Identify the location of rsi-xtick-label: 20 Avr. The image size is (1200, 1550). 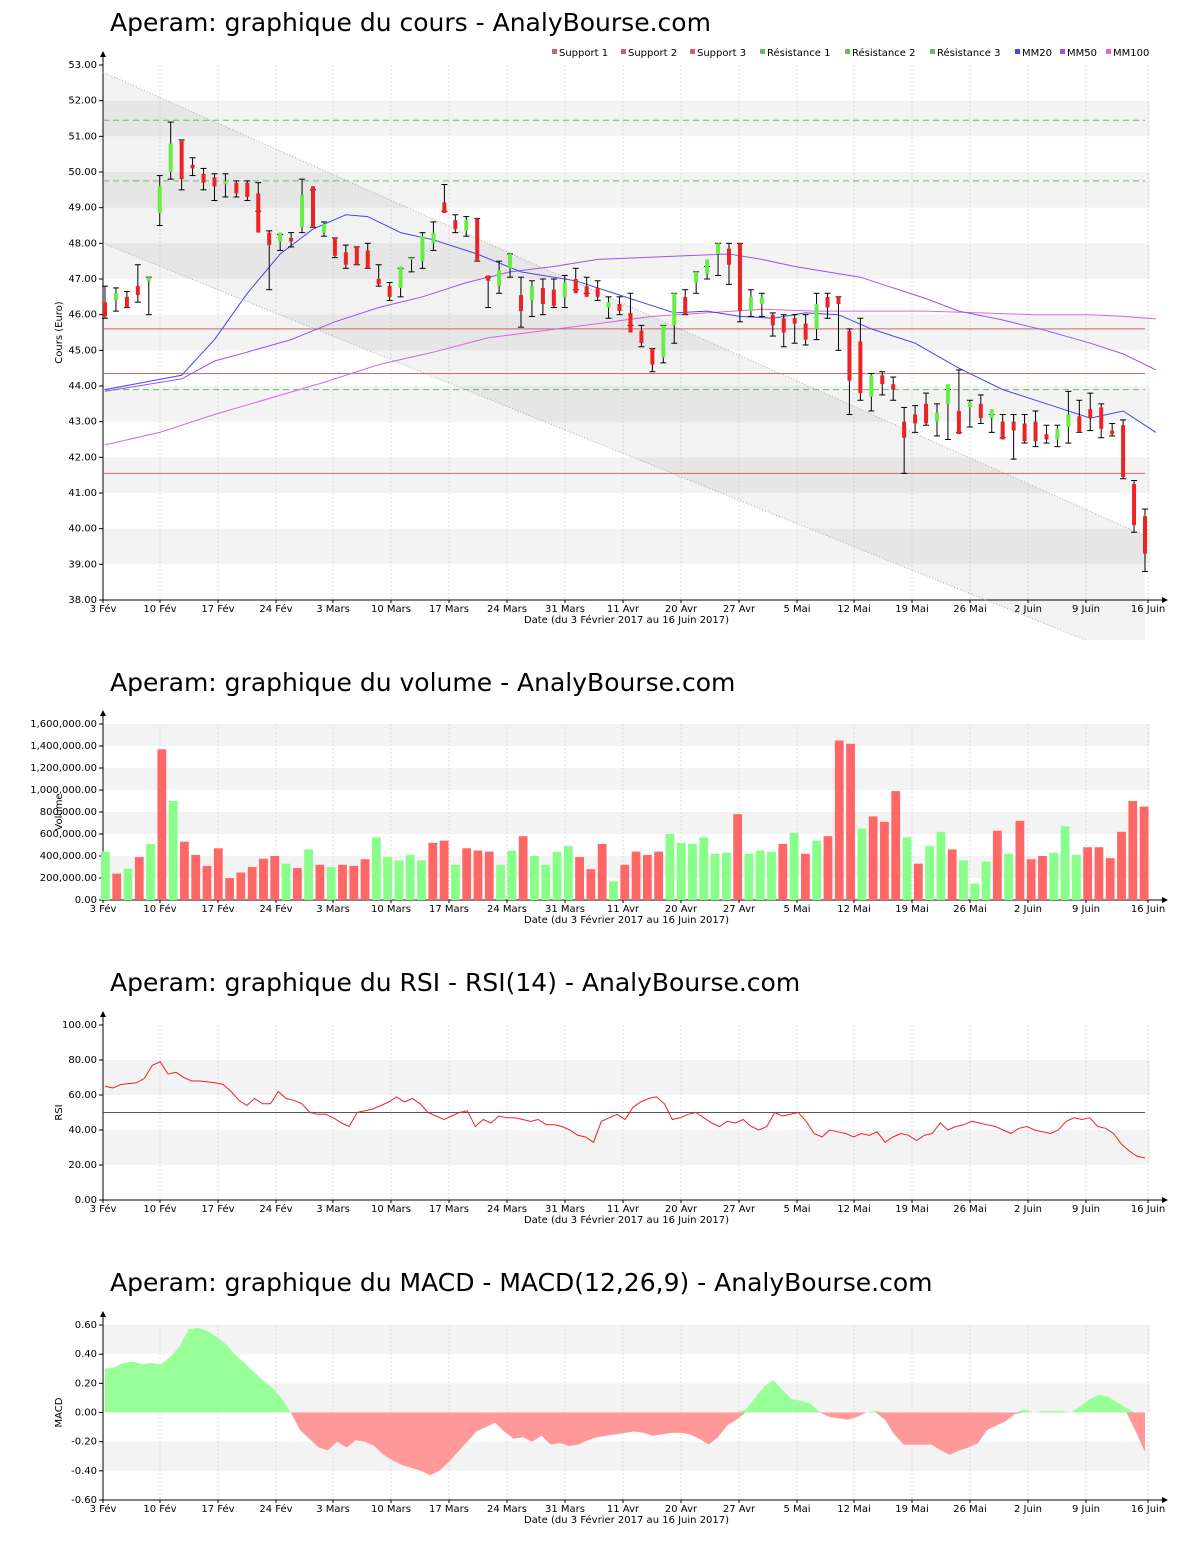
(681, 1209).